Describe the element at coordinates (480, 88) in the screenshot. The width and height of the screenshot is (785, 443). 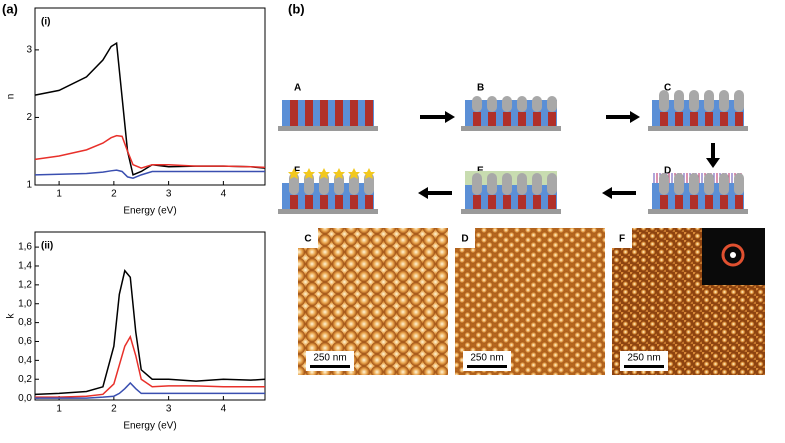
I see `step-label: B` at that location.